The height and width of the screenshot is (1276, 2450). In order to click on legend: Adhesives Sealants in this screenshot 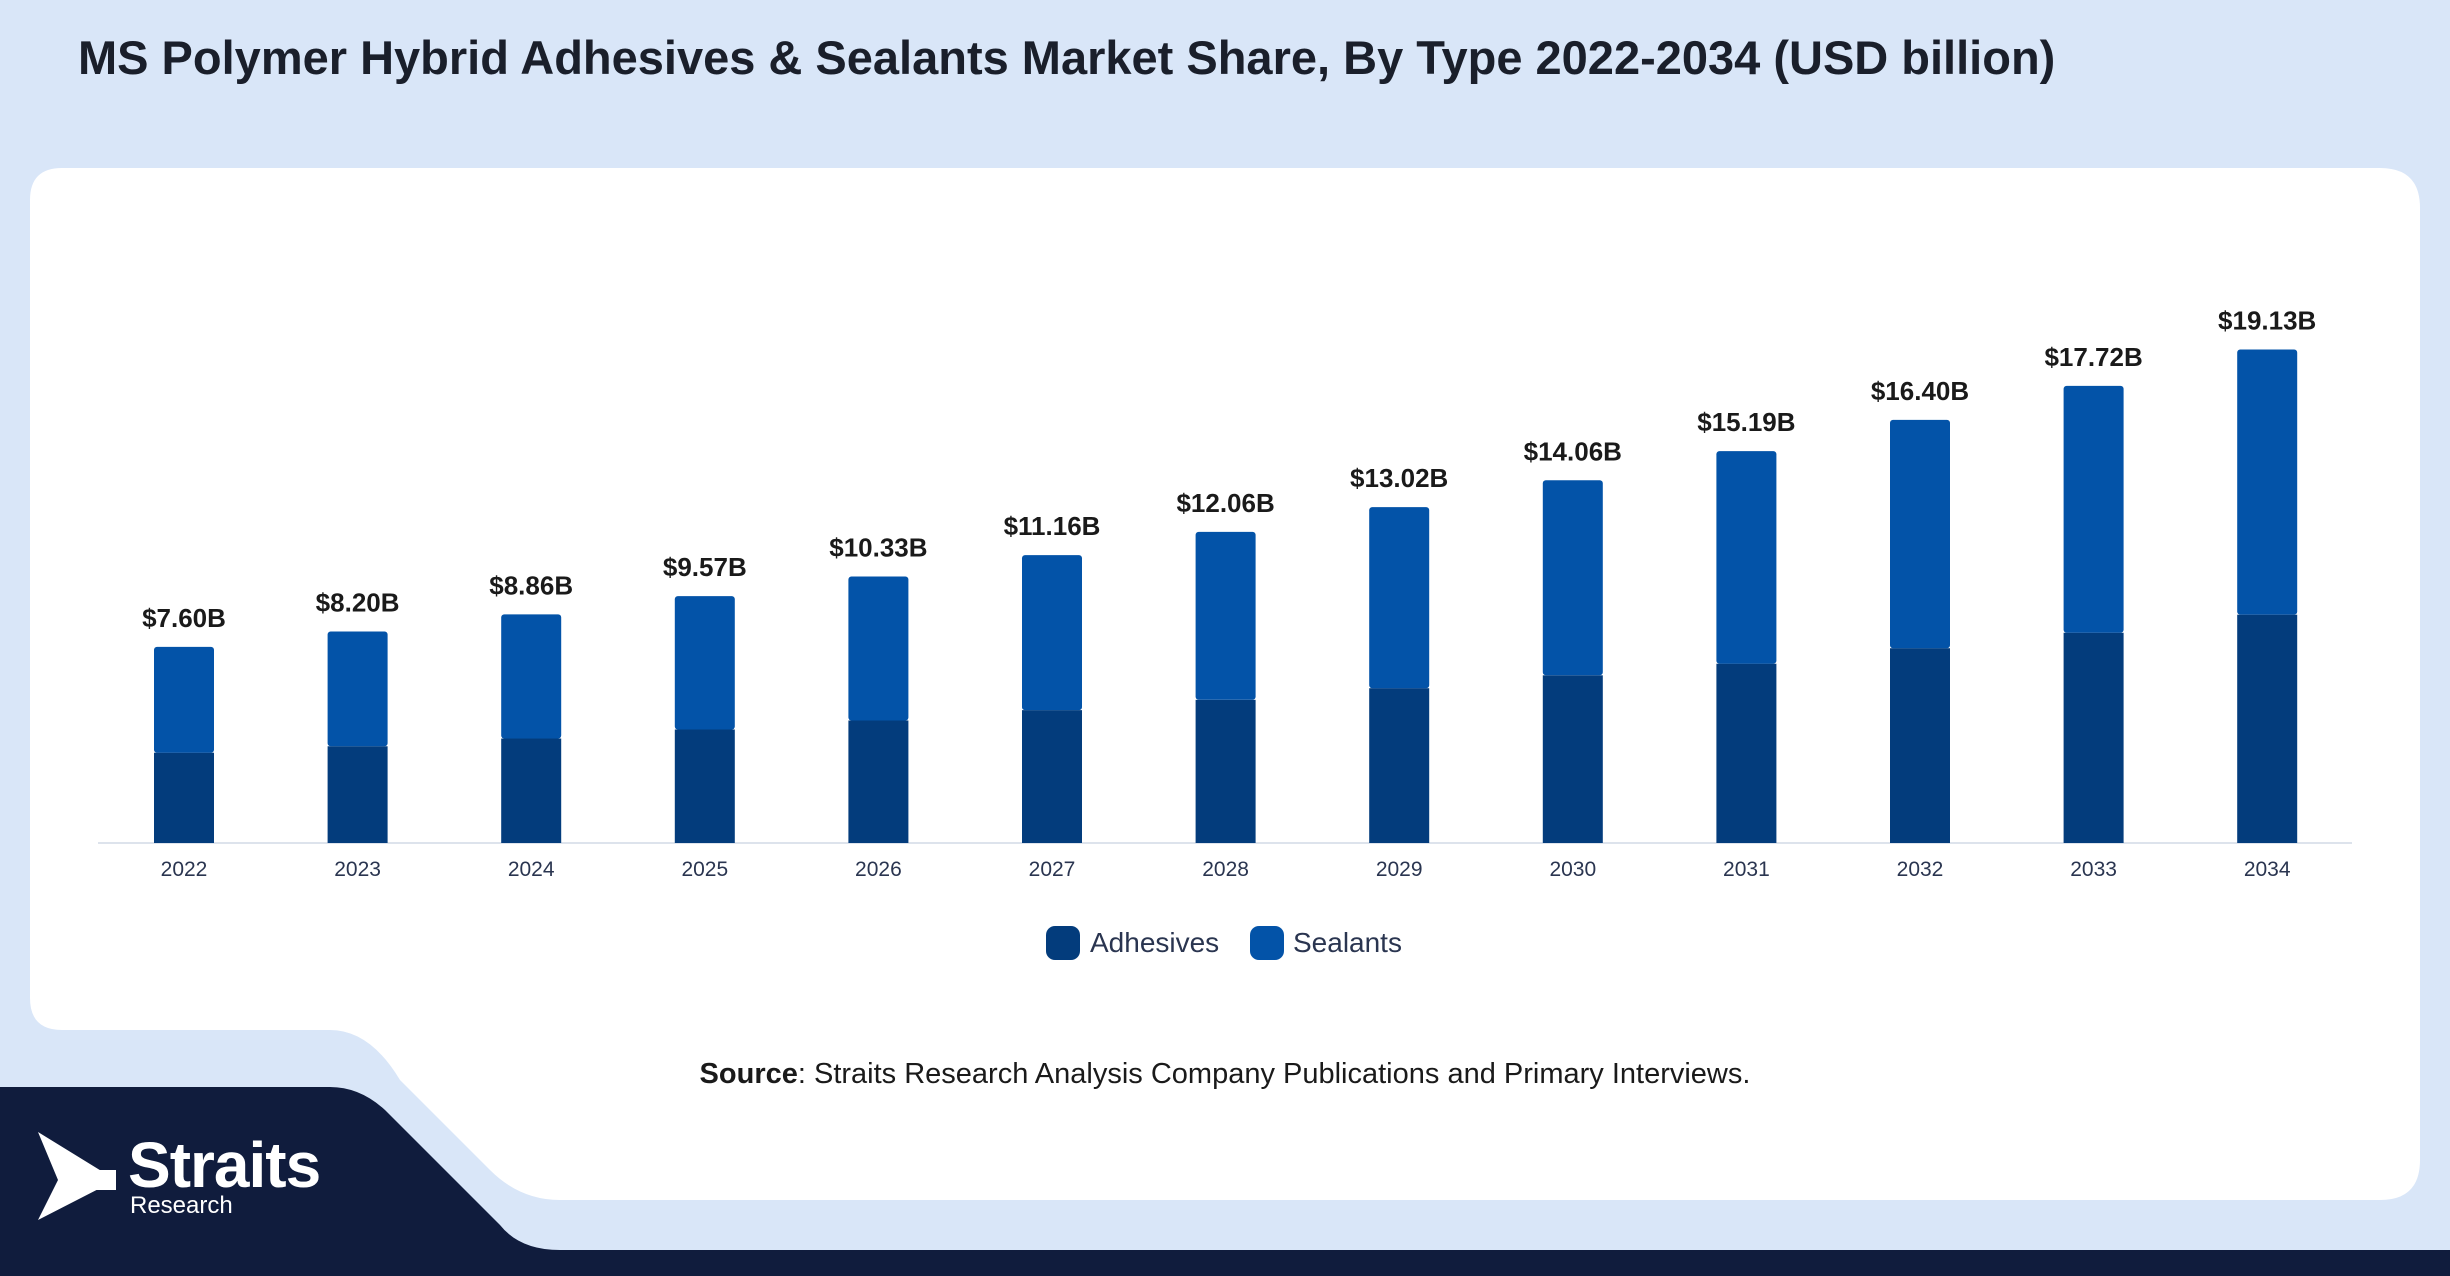, I will do `click(1224, 943)`.